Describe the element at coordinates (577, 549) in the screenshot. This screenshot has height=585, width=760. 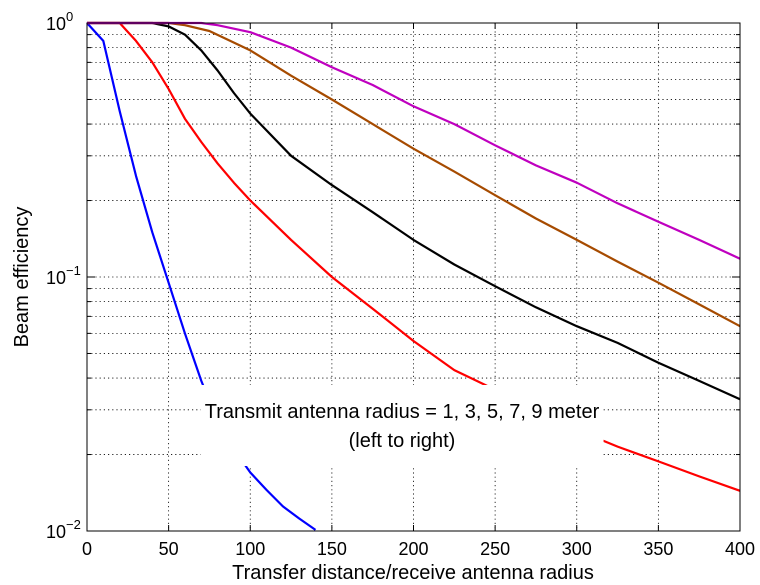
I see `x-tick-label: 300` at that location.